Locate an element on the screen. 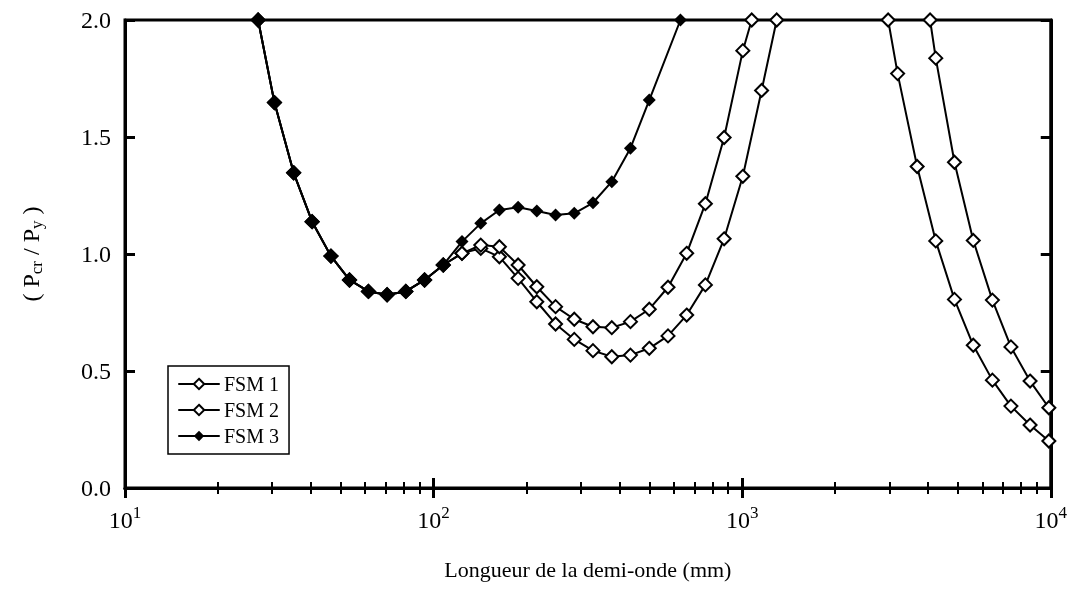 The image size is (1078, 612). legend-label: FSM 3 is located at coordinates (252, 436).